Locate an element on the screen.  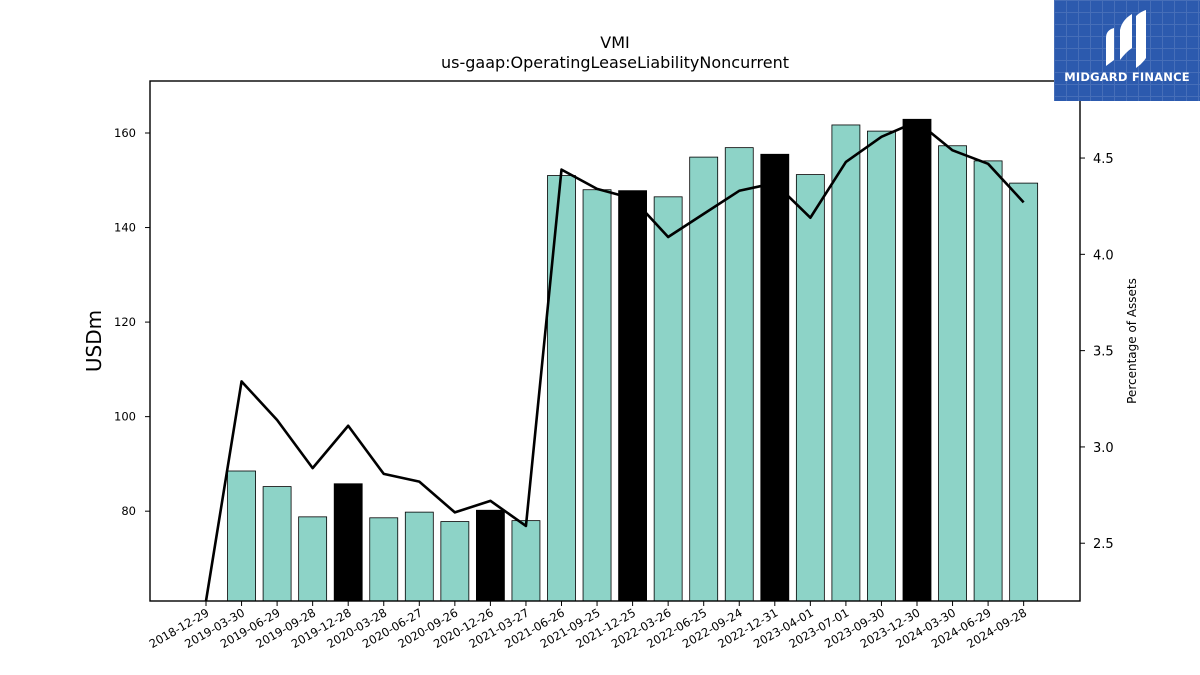
brand-name: MIDGARD FINANCE is located at coordinates (1127, 77).